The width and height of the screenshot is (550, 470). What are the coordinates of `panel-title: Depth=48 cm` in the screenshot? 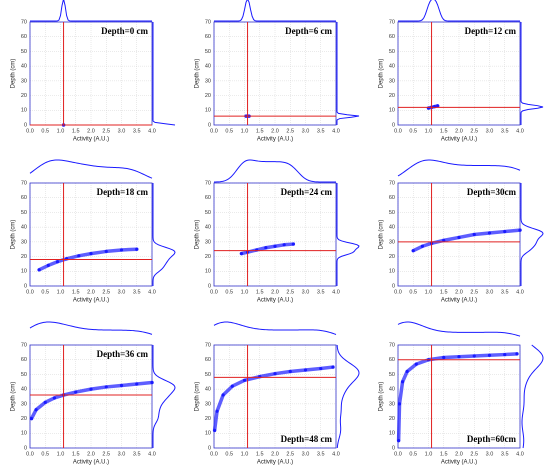 It's located at (307, 439).